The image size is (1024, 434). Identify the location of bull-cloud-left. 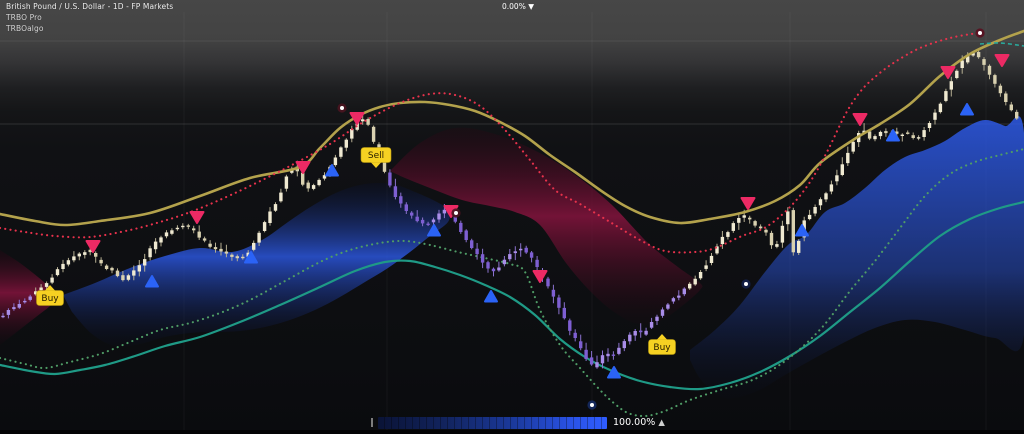
(256, 265).